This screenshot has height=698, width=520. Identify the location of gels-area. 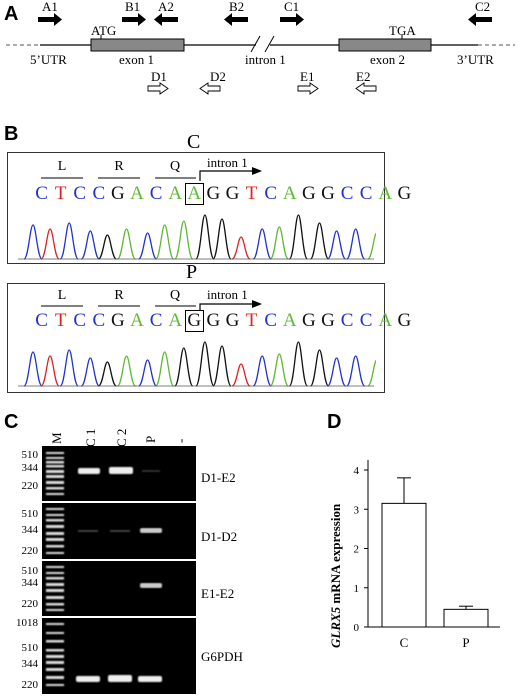
(119, 570).